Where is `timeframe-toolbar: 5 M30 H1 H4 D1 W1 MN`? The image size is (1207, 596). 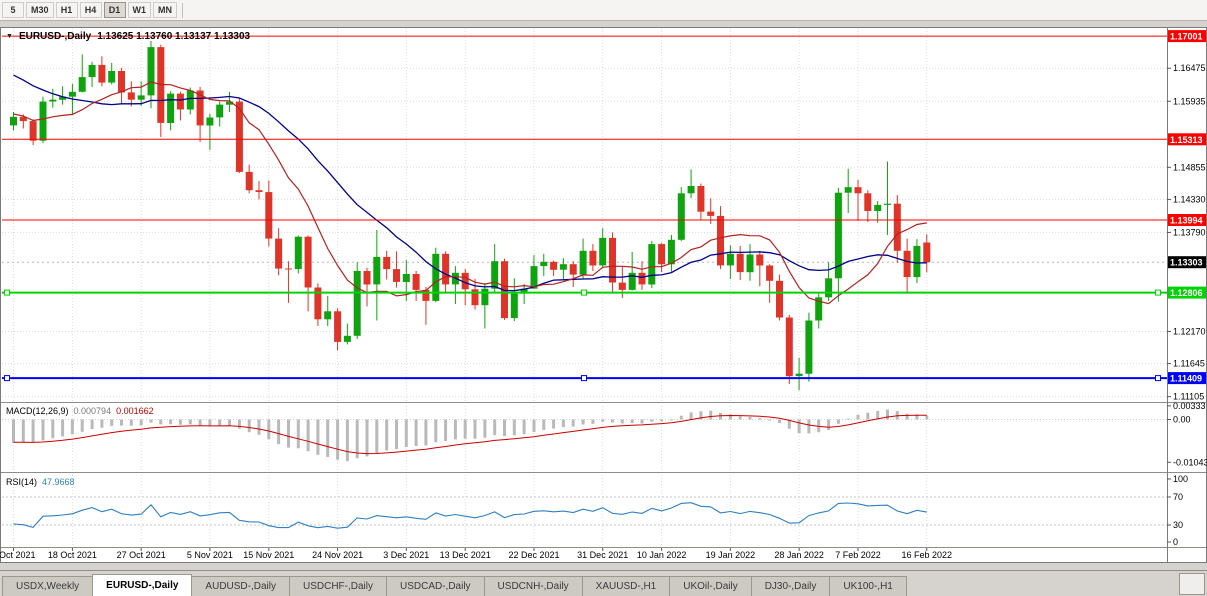 timeframe-toolbar: 5 M30 H1 H4 D1 W1 MN is located at coordinates (603, 10).